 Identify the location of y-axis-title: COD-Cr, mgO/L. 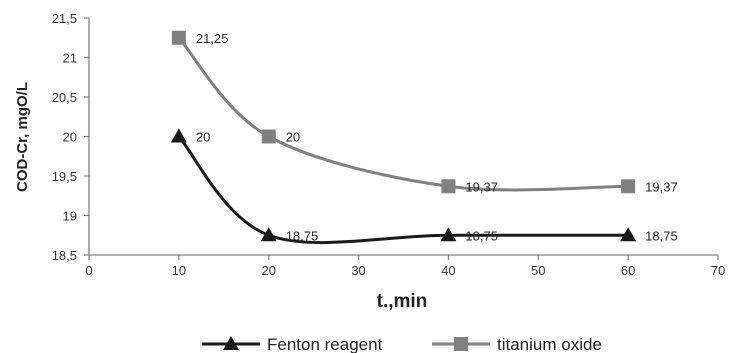
(22, 137).